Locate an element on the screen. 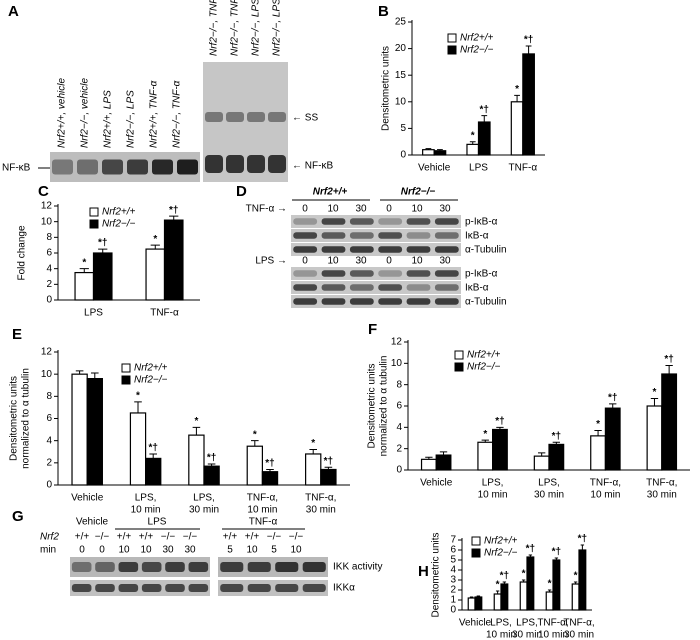 This screenshot has height=640, width=700. y-tick-label: 1 is located at coordinates (453, 600).